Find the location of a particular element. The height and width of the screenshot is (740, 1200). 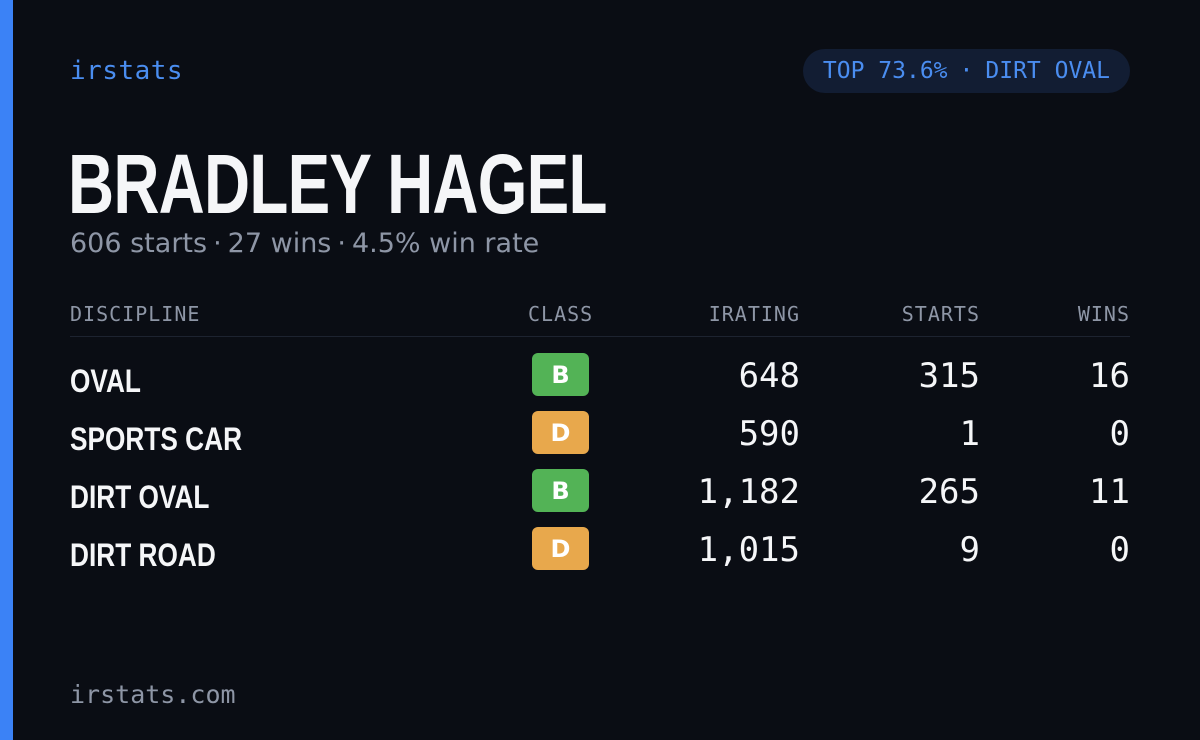

summary-starts: 606 starts is located at coordinates (139, 243).